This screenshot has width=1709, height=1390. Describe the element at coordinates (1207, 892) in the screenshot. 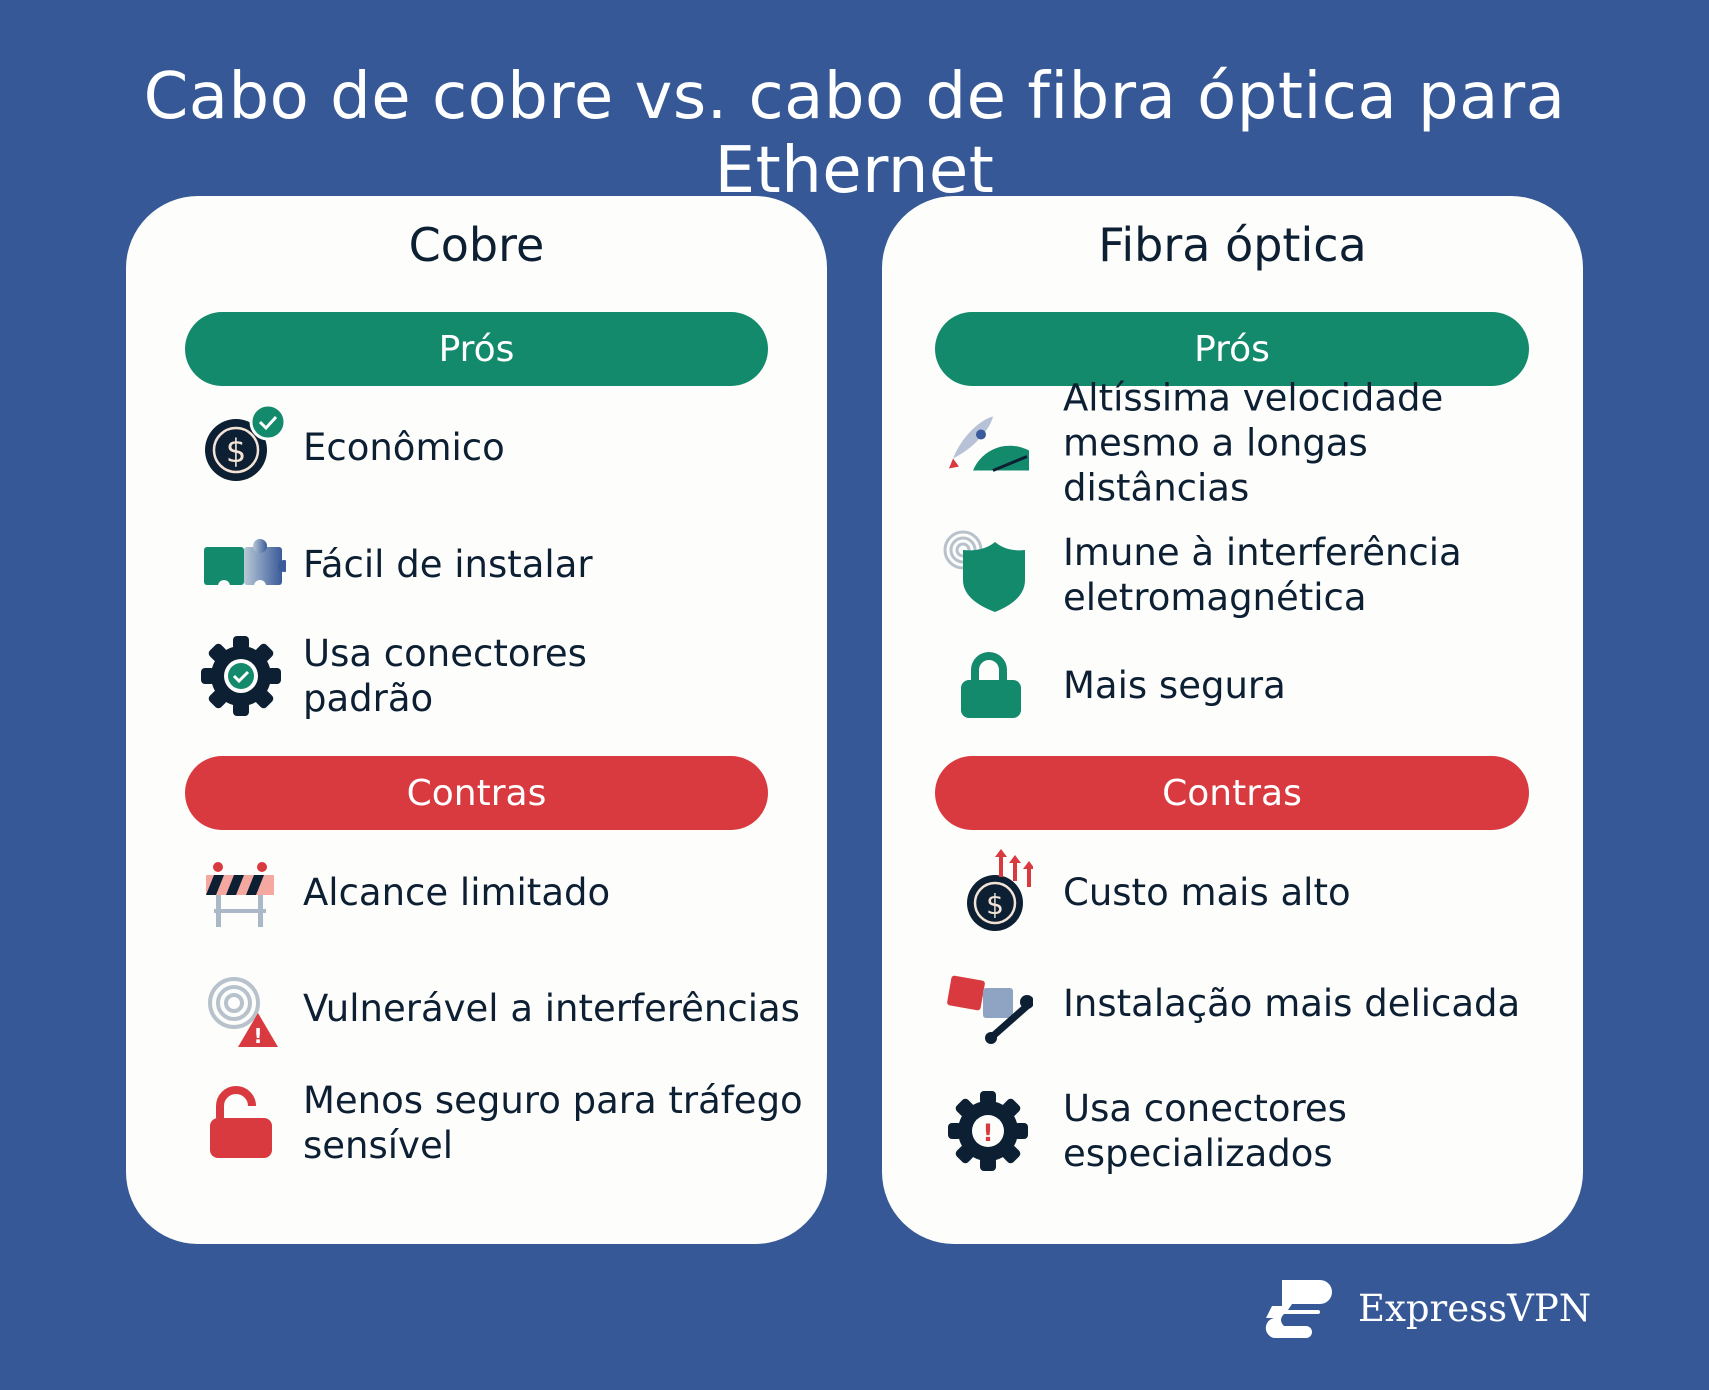

I see `item-text: Custo mais alto` at that location.